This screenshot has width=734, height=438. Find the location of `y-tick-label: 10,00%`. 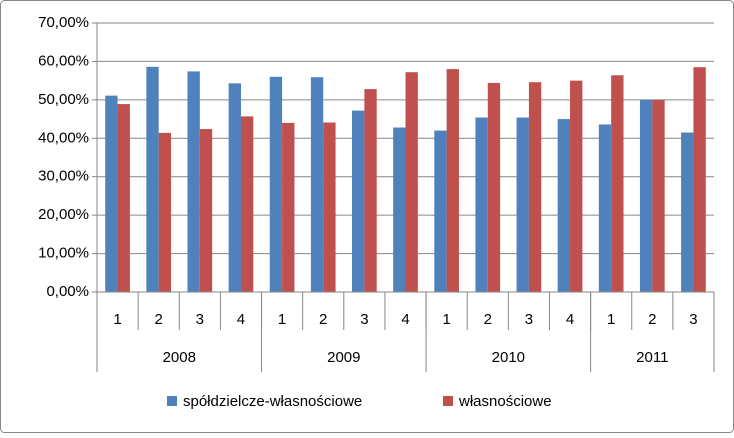

y-tick-label: 10,00% is located at coordinates (63, 253).